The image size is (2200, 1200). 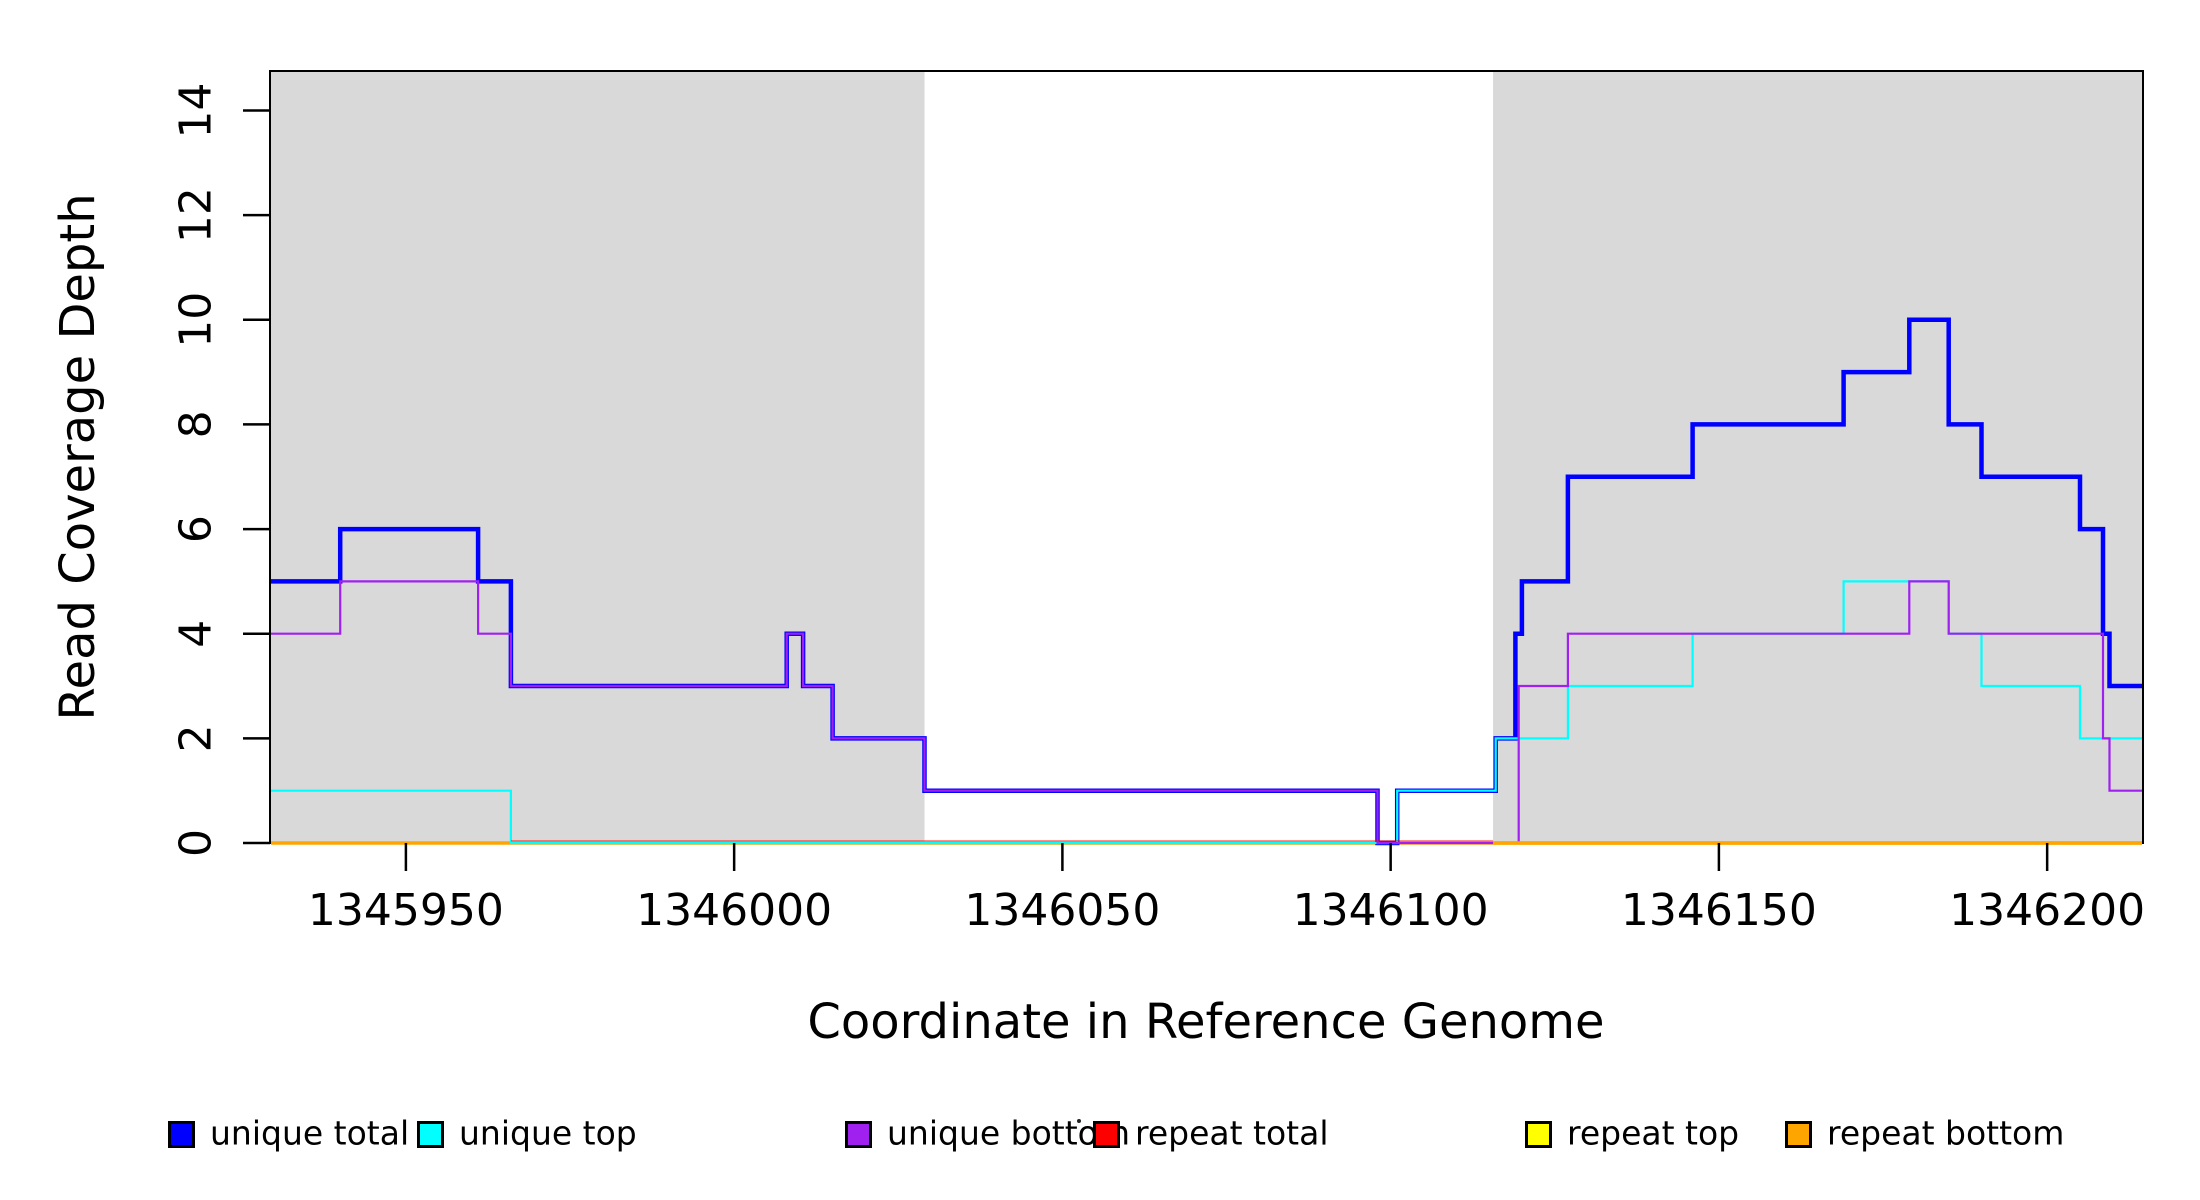 I want to click on y-tick-label: 2, so click(x=196, y=738).